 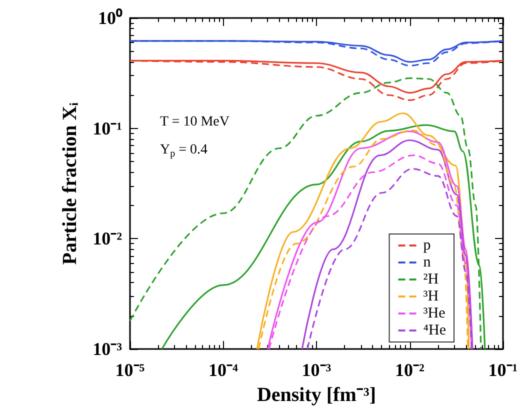 I want to click on legend-label: p, so click(x=427, y=246).